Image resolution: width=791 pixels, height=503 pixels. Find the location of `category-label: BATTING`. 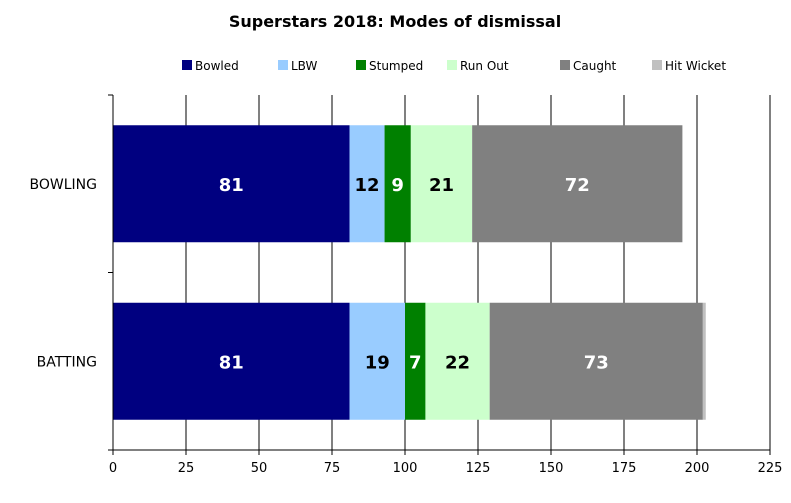

category-label: BATTING is located at coordinates (67, 362).